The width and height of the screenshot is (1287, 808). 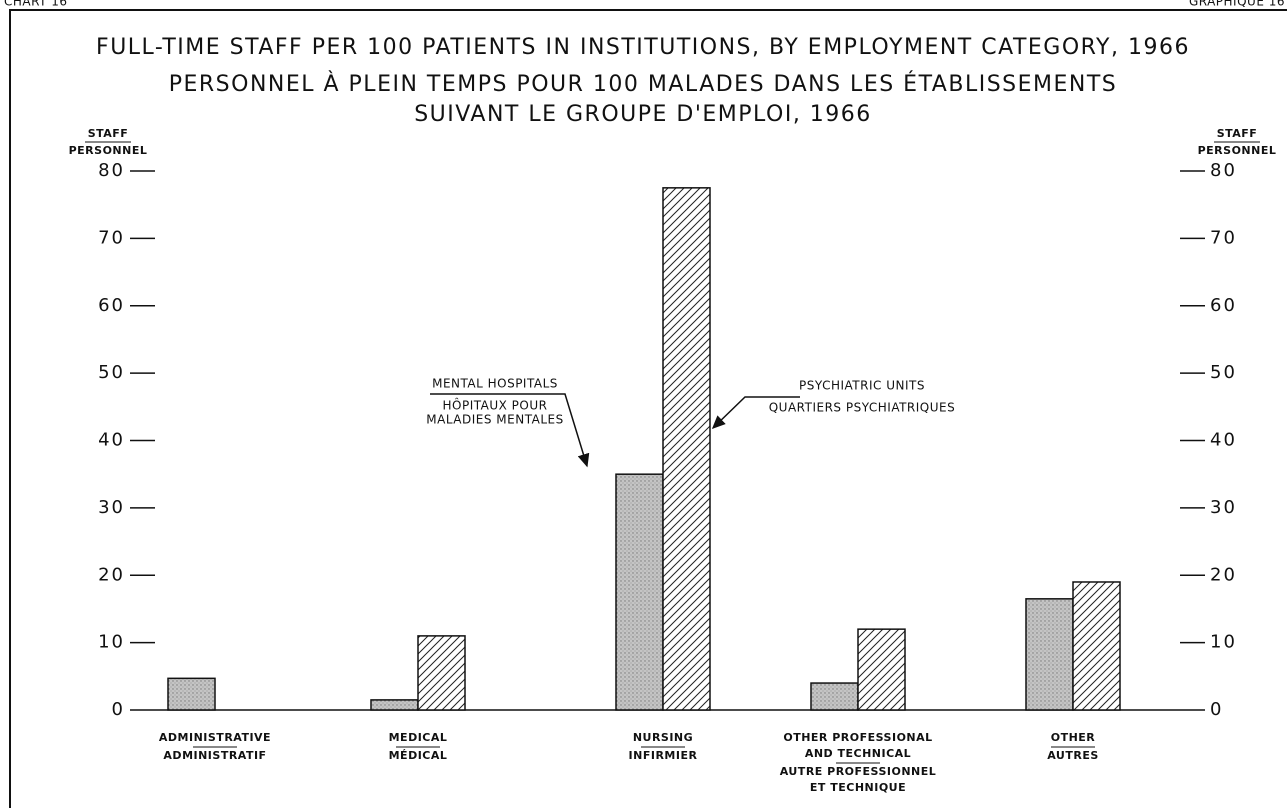 What do you see at coordinates (214, 755) in the screenshot?
I see `x-tick-label: ADMINISTRATIF` at bounding box center [214, 755].